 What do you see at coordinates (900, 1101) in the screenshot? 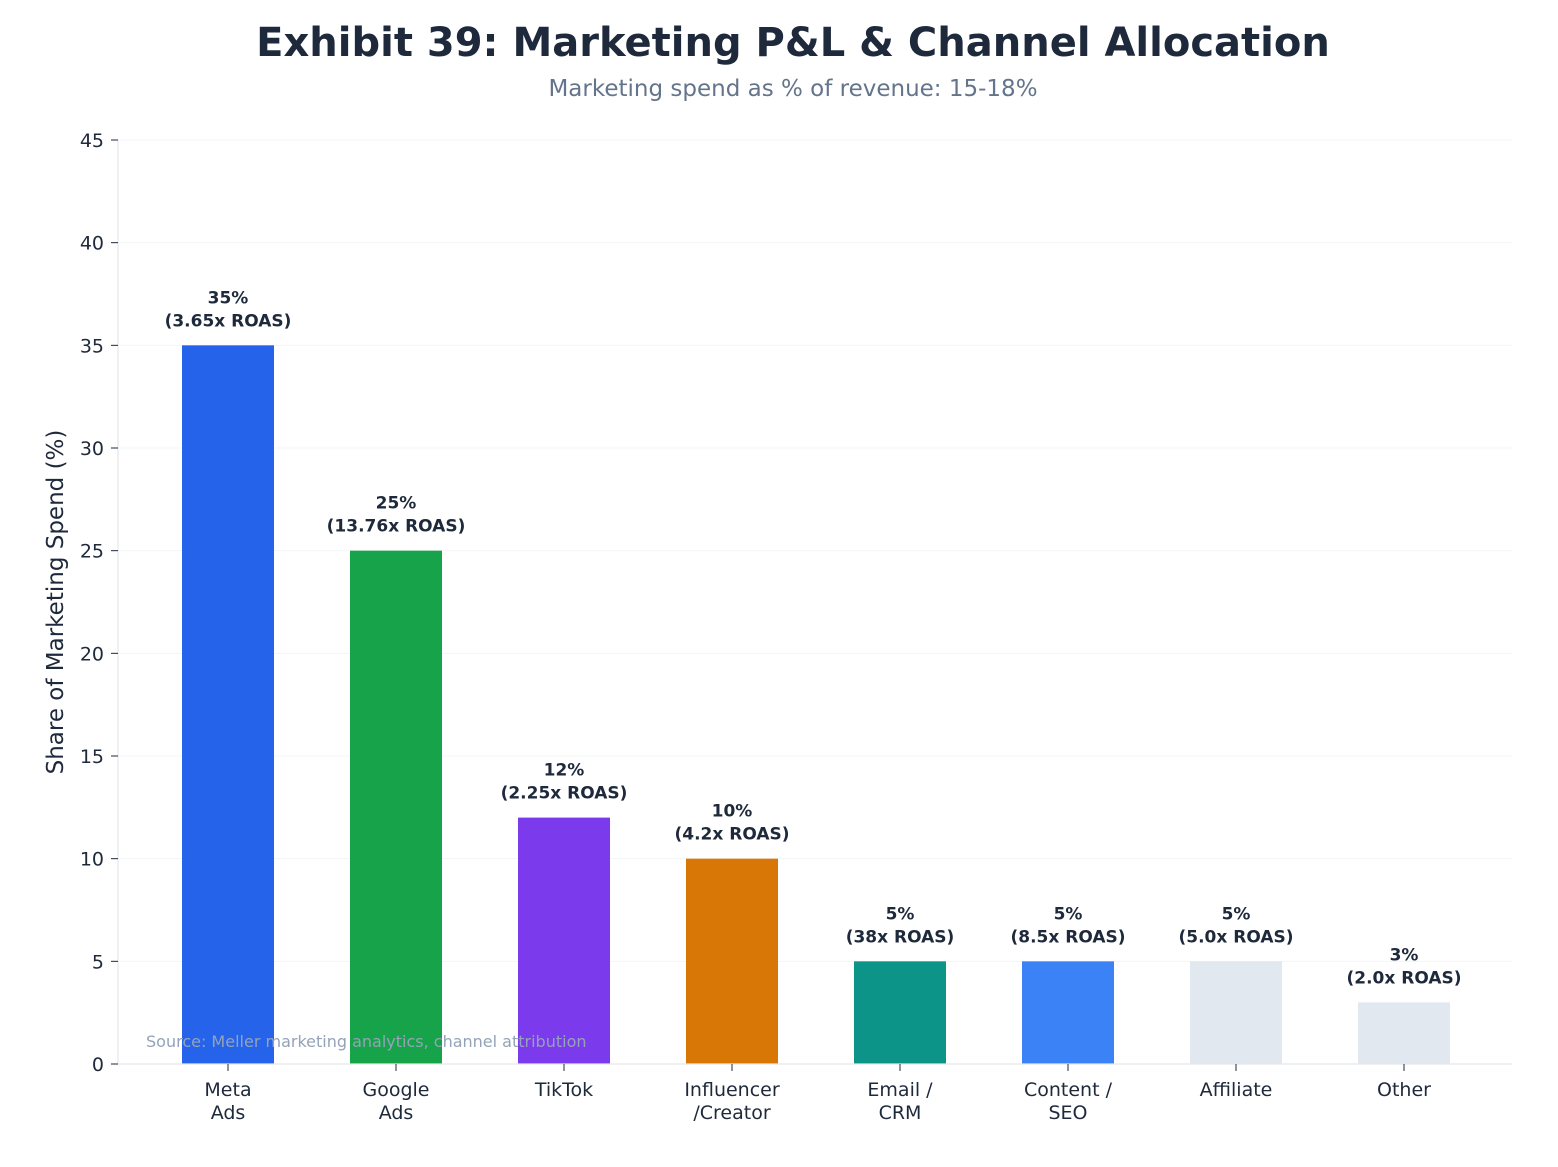
I see `x-tick-label: Email / CRM` at bounding box center [900, 1101].